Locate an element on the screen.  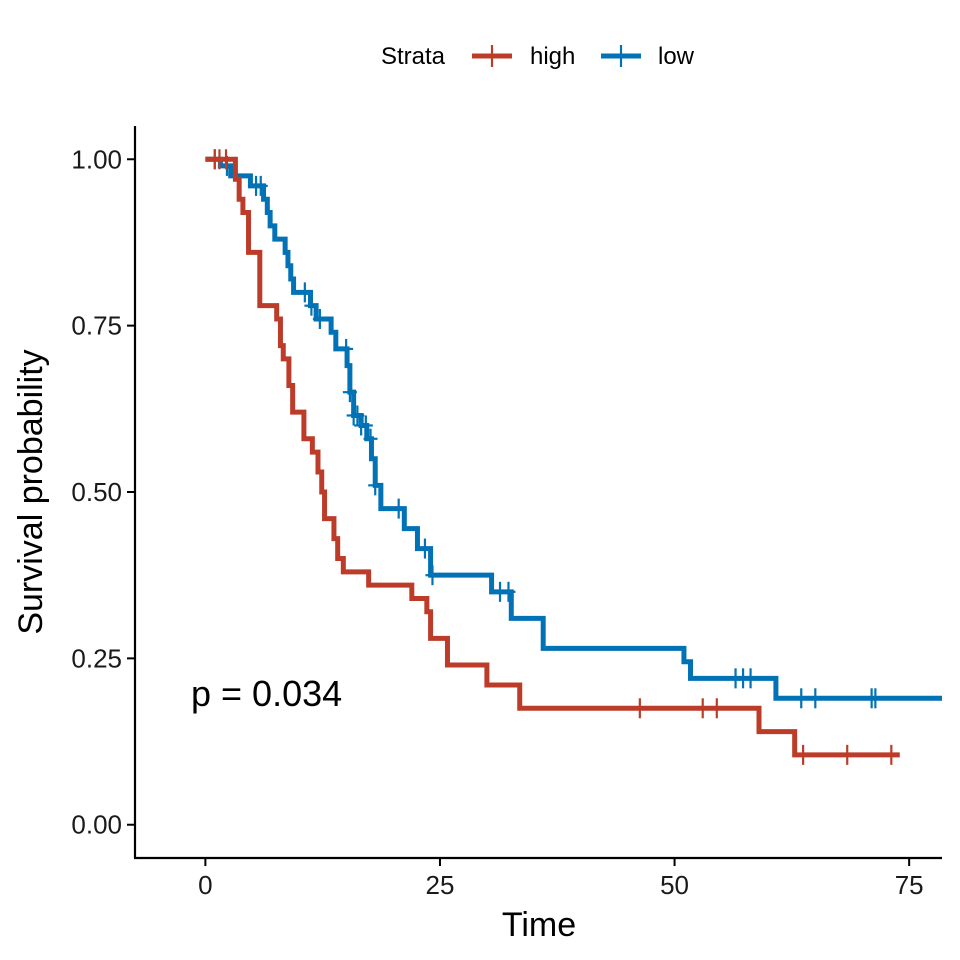
legend-key-low is located at coordinates (621, 56).